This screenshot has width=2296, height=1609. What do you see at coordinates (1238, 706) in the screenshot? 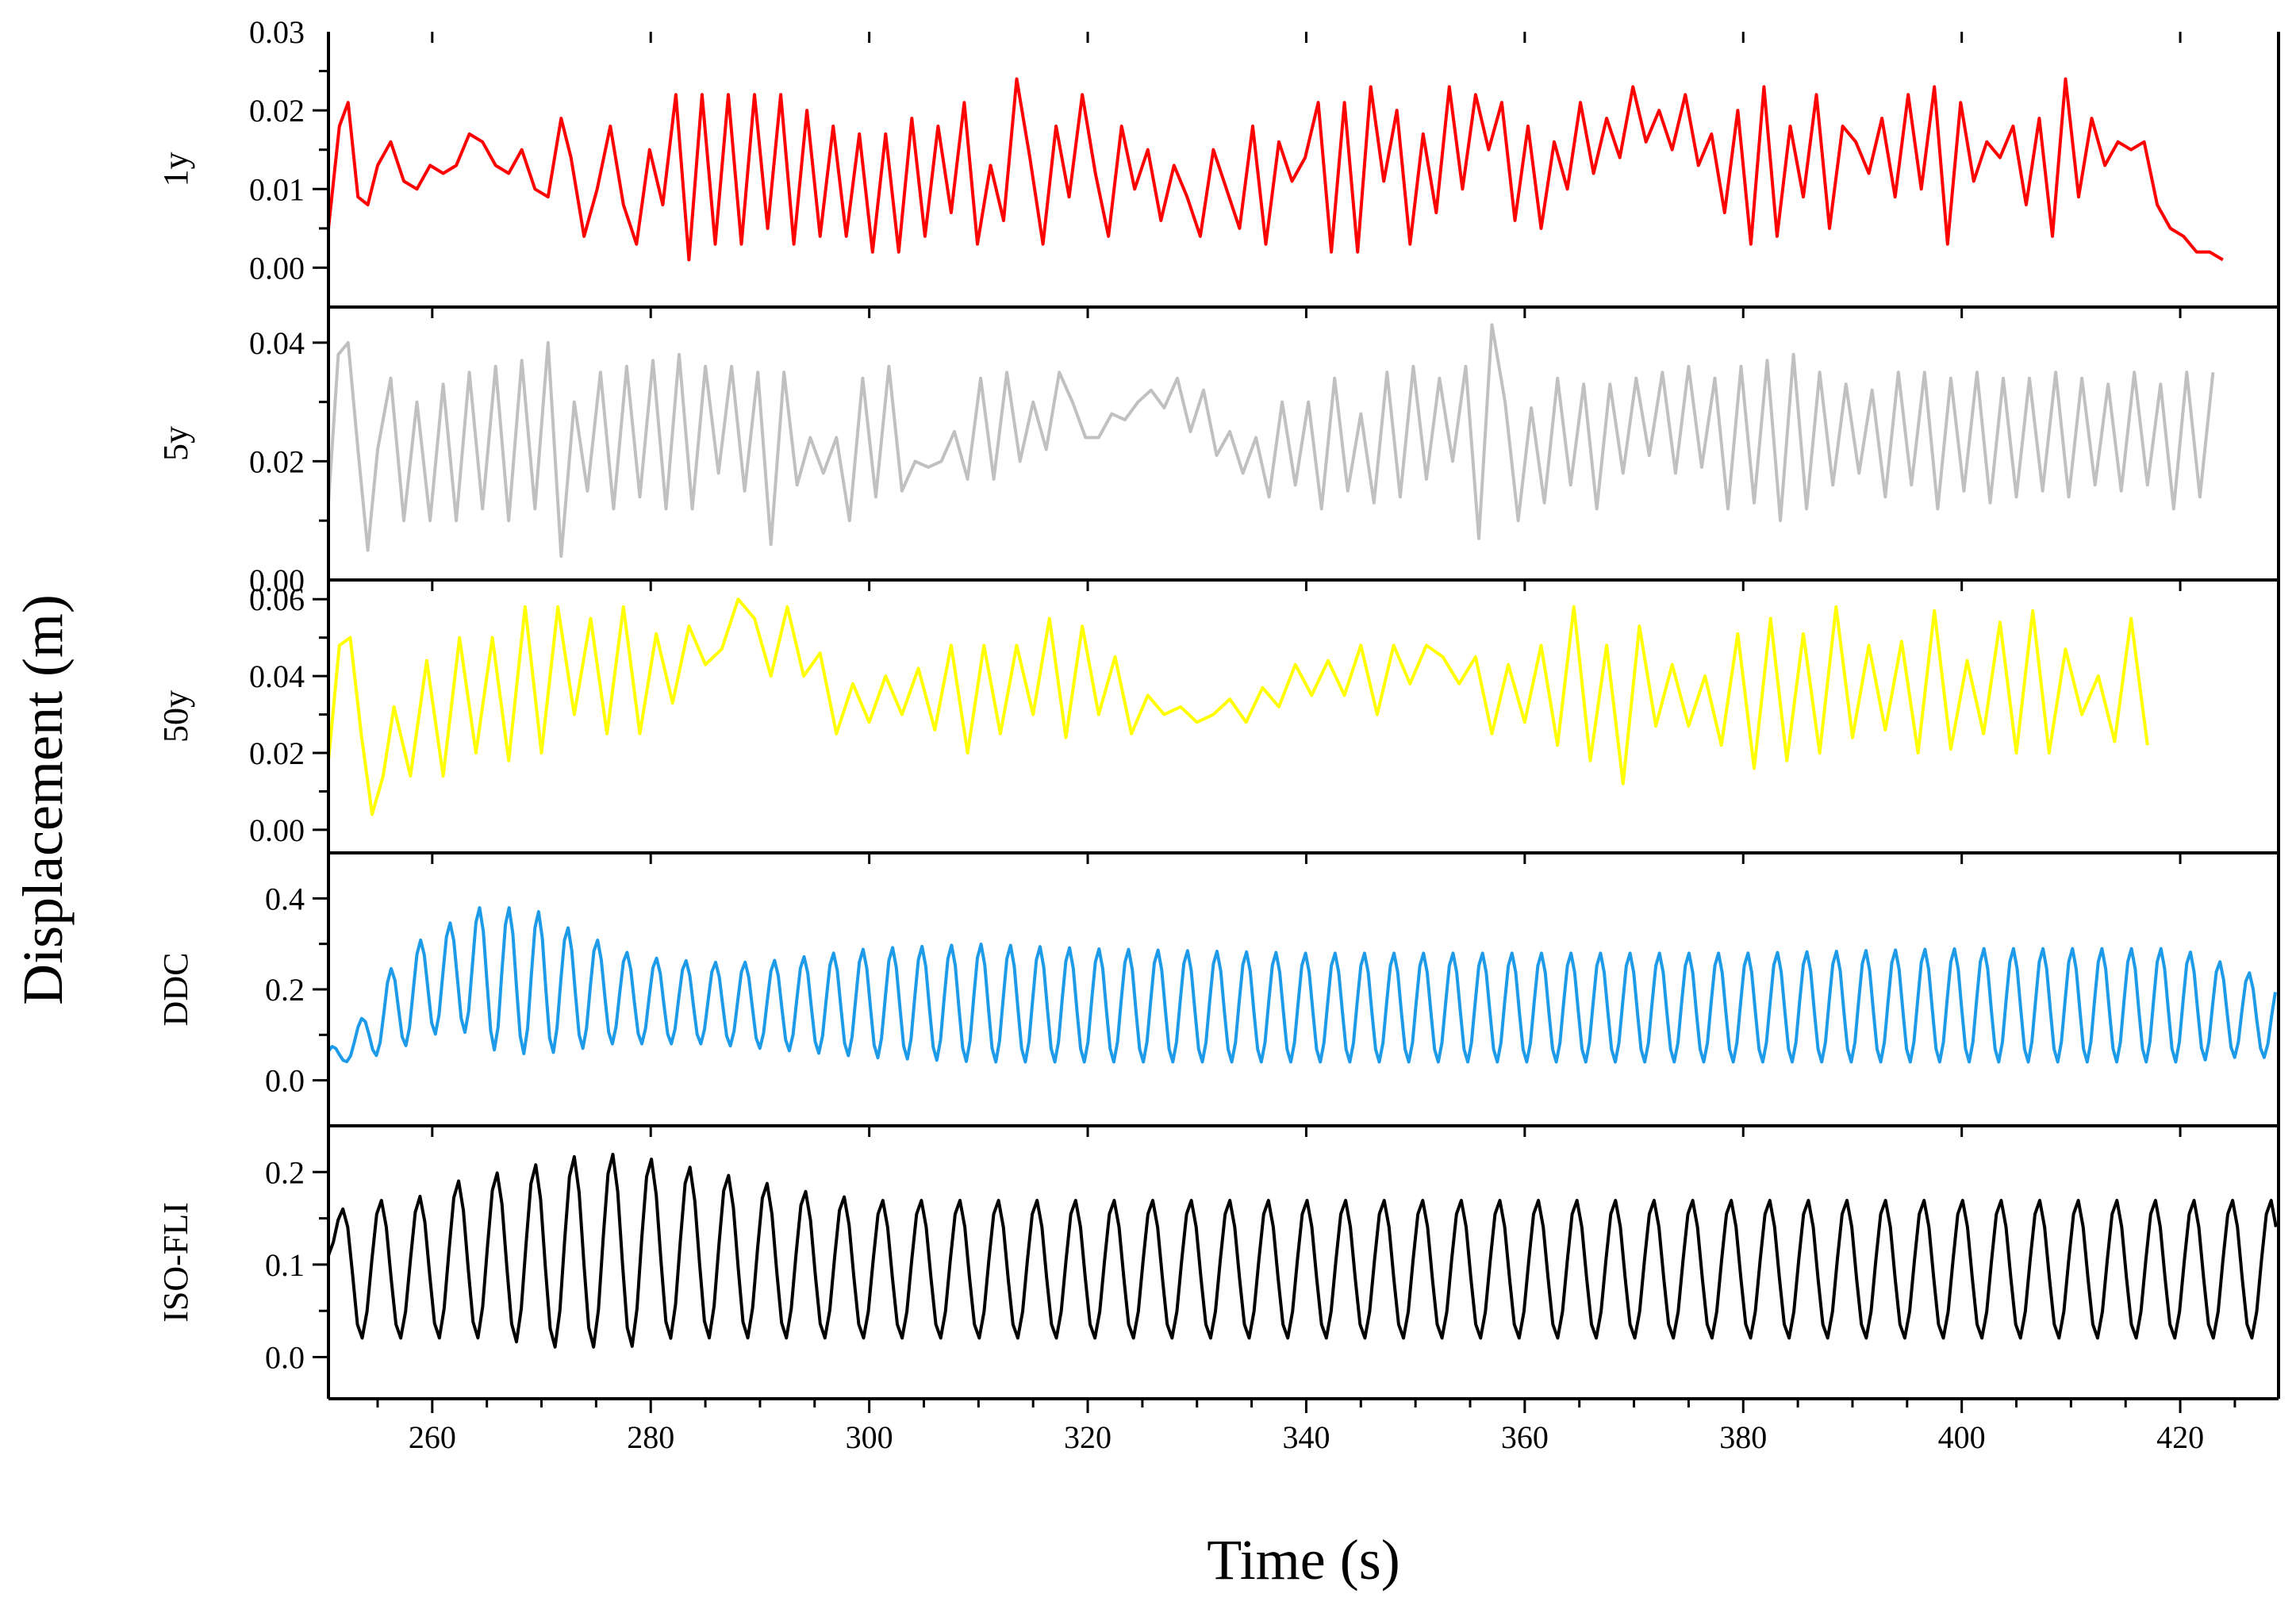
I see `series-line-50y` at bounding box center [1238, 706].